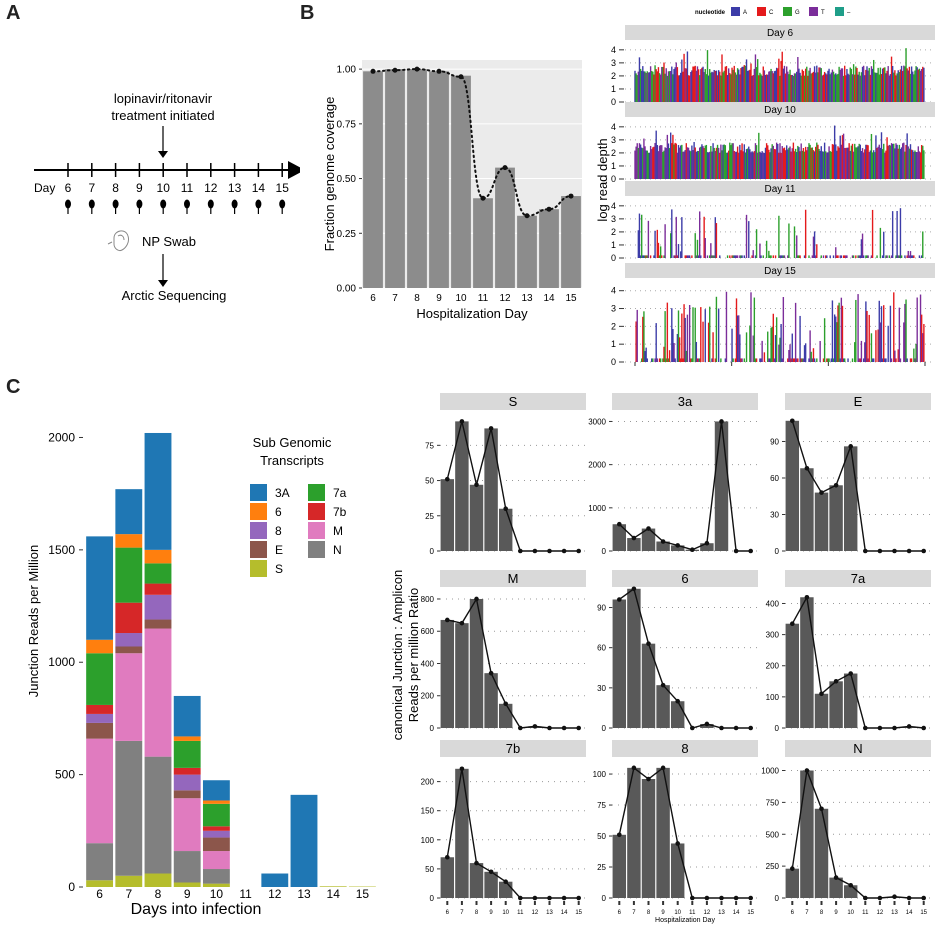 The width and height of the screenshot is (941, 932). What do you see at coordinates (429, 869) in the screenshot?
I see `facet-ytick-label: 50` at bounding box center [429, 869].